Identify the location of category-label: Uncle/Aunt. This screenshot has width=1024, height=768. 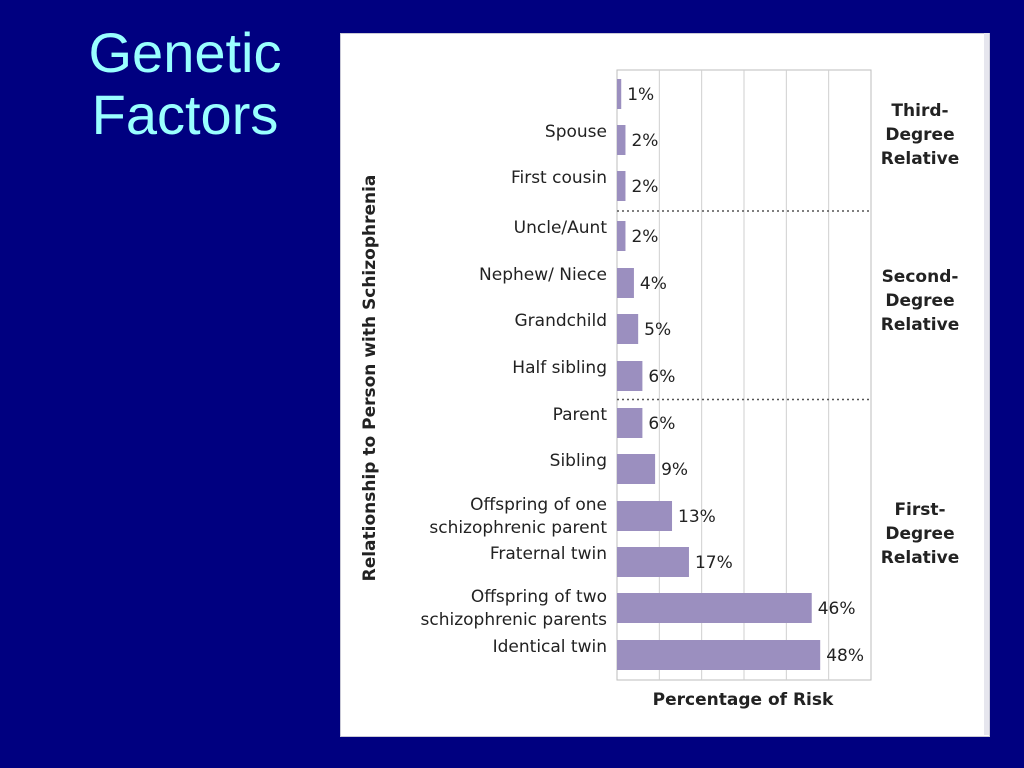
(561, 228).